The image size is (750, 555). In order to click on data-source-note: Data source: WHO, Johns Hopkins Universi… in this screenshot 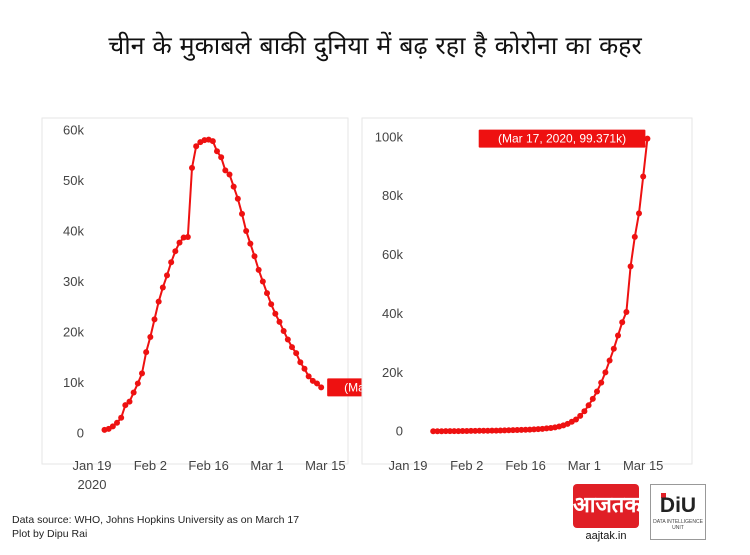, I will do `click(156, 520)`.